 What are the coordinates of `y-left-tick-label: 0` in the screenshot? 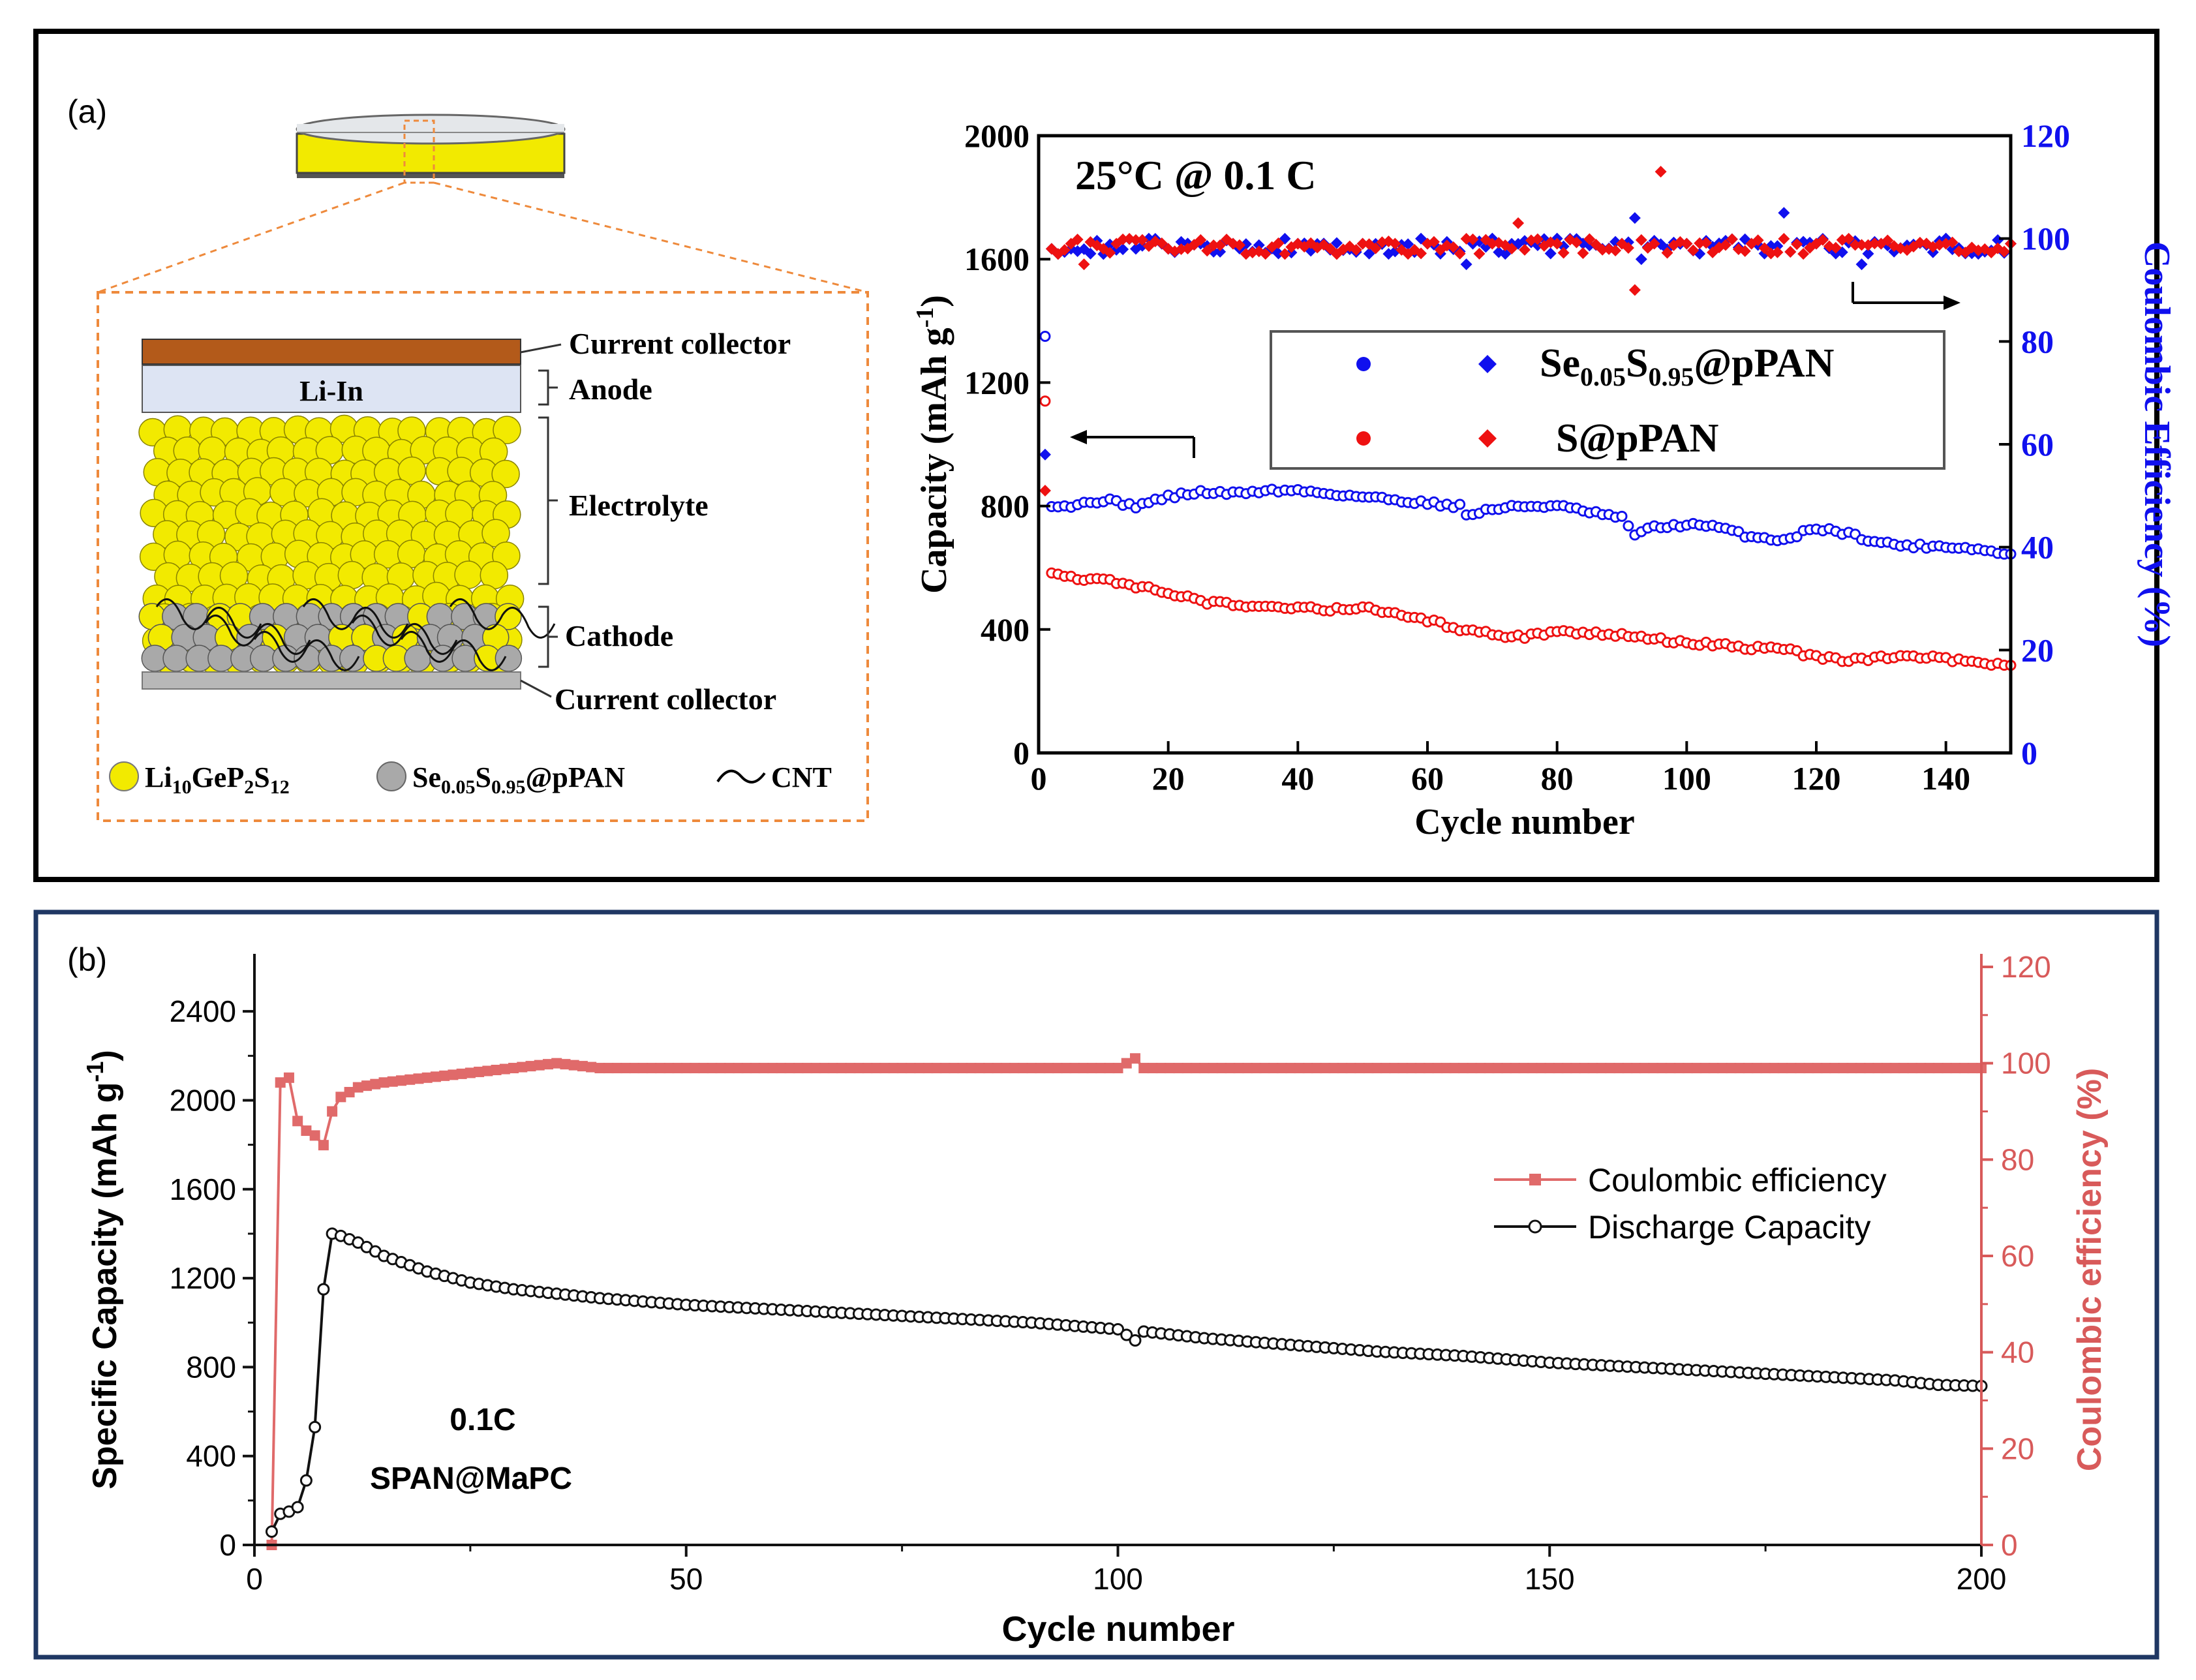 It's located at (228, 1545).